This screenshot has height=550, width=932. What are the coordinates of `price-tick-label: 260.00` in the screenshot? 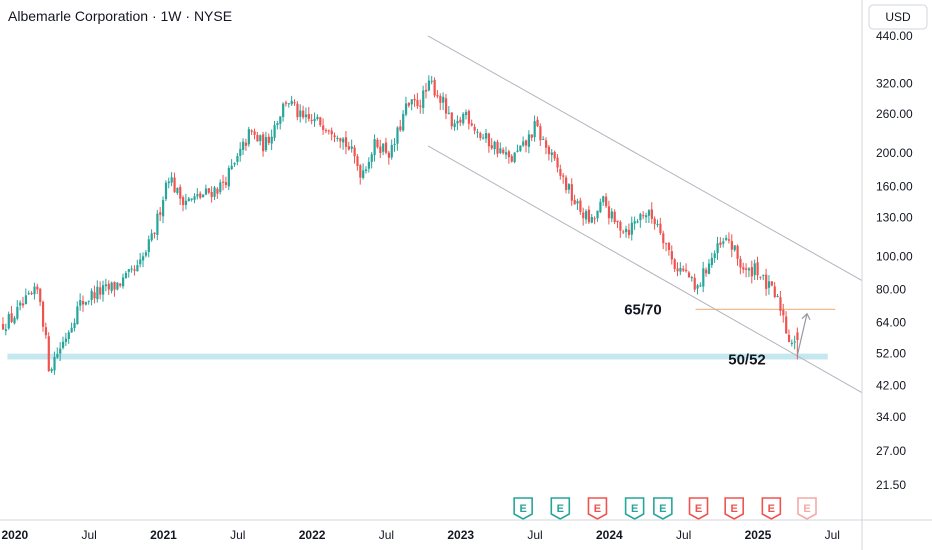 It's located at (894, 114).